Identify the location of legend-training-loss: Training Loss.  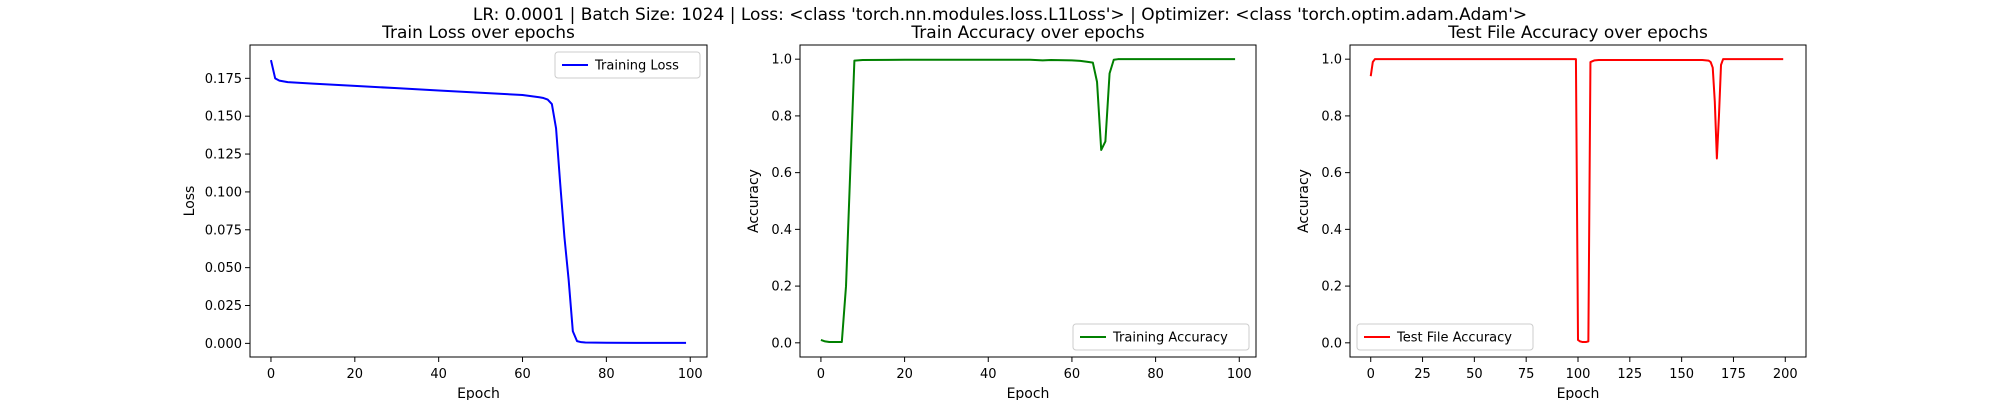
(627, 65).